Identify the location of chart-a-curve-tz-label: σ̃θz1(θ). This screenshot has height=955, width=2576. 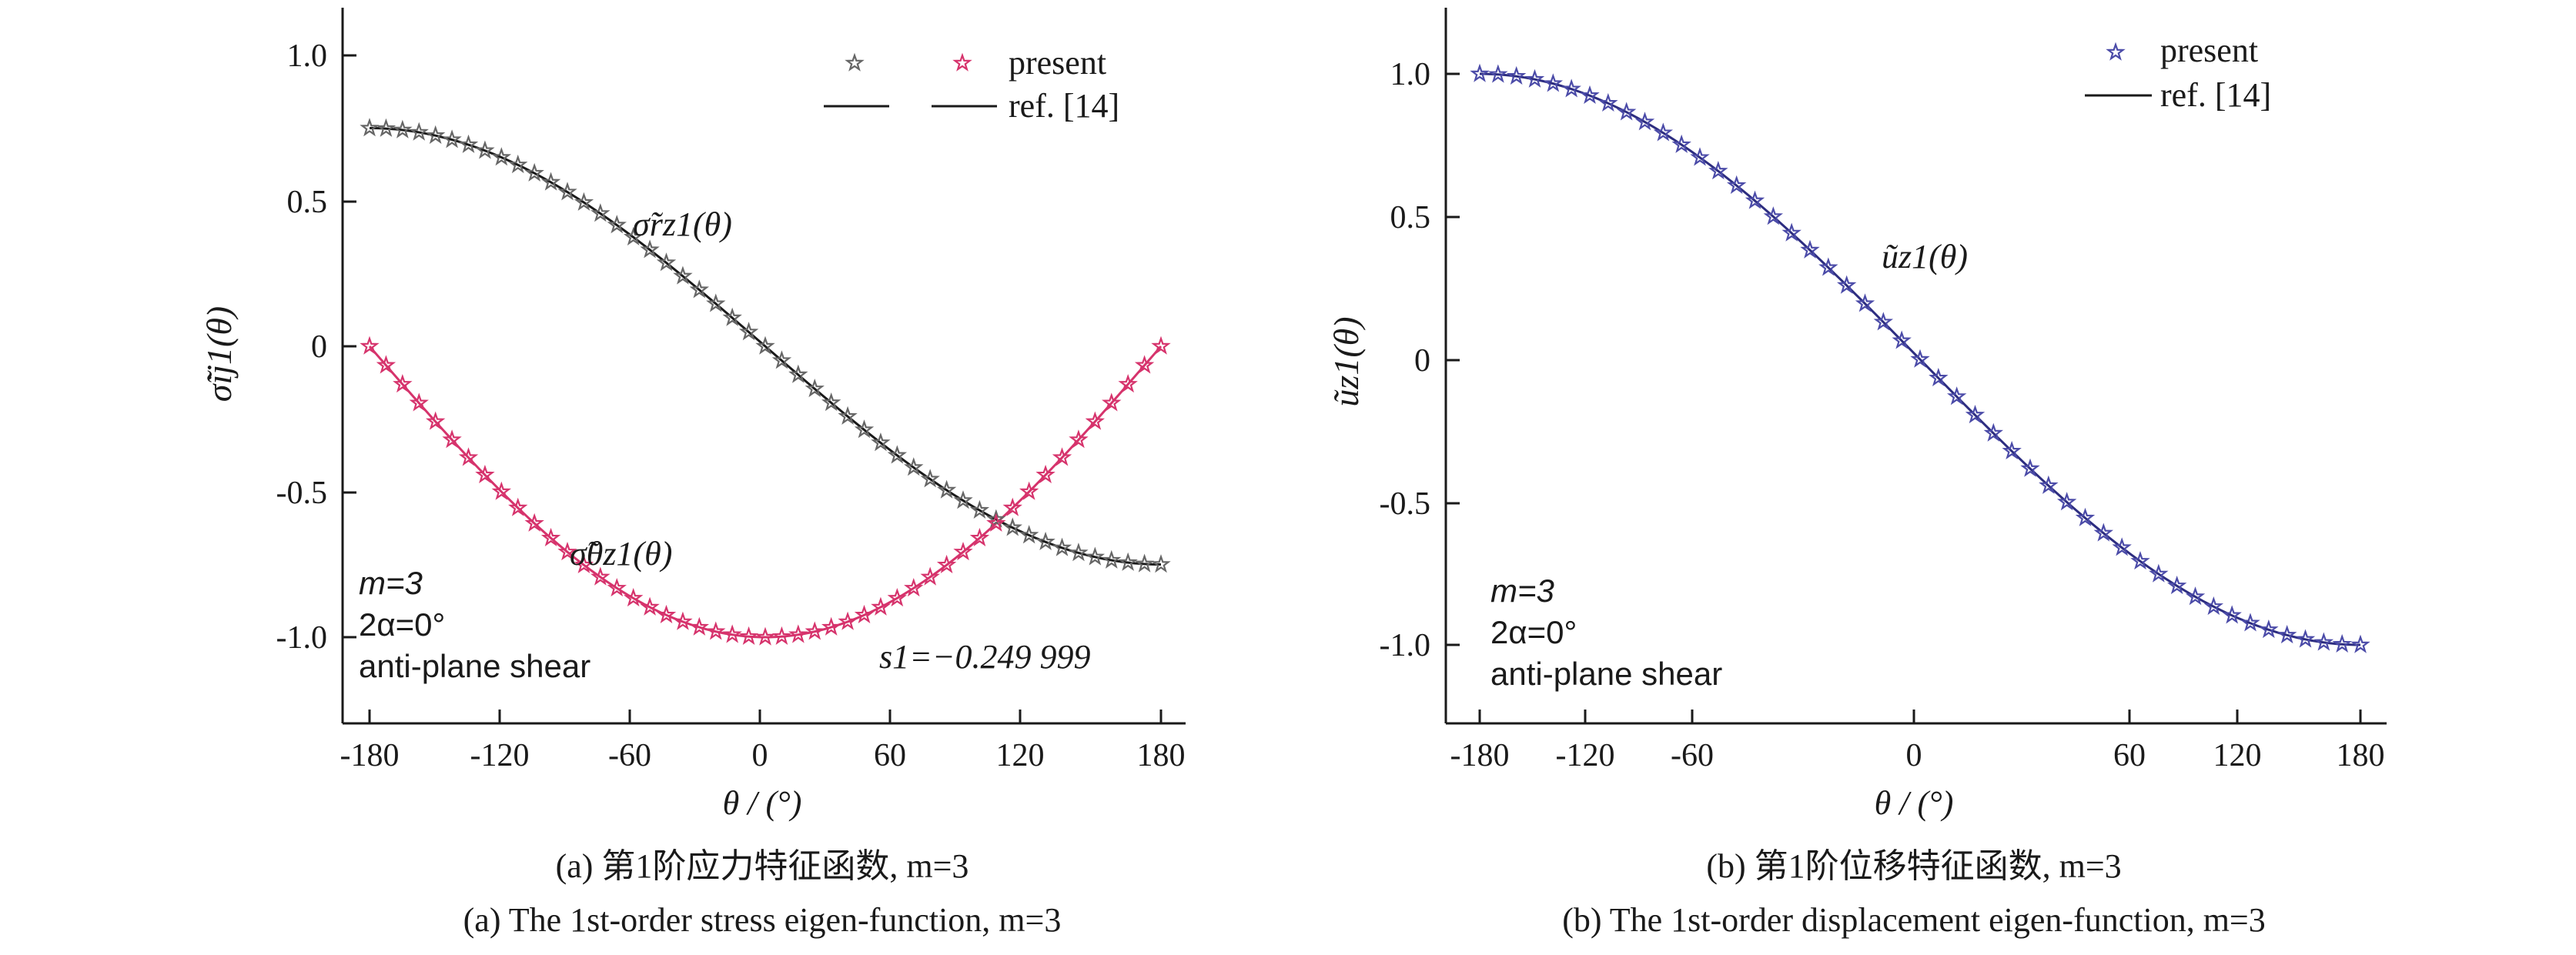
(621, 554).